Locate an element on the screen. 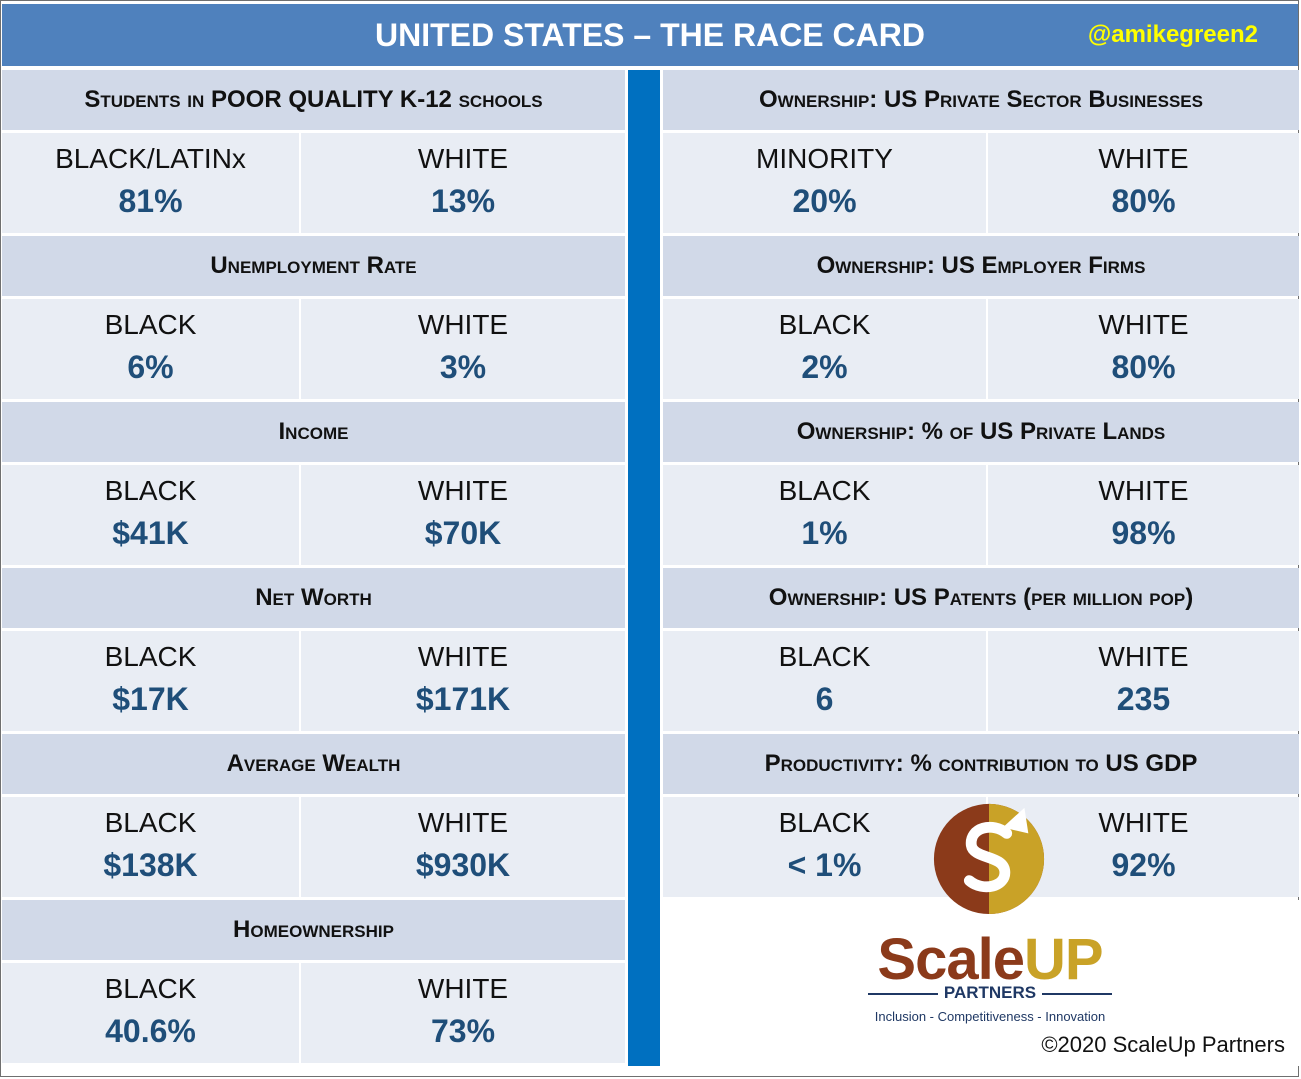 This screenshot has height=1079, width=1301. stat-row: BLACK $41K WHITE $70K is located at coordinates (313, 515).